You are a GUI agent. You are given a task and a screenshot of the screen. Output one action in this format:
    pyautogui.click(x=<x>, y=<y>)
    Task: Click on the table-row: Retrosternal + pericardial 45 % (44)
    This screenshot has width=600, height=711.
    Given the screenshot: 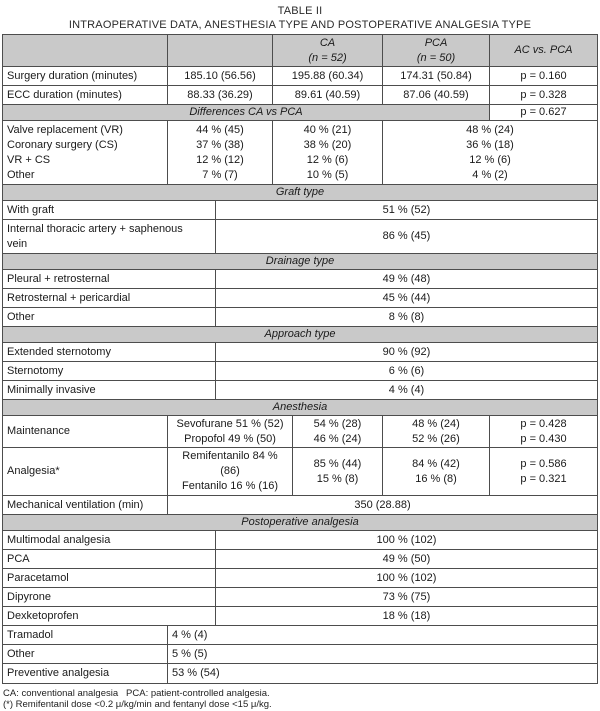 What is the action you would take?
    pyautogui.click(x=300, y=298)
    